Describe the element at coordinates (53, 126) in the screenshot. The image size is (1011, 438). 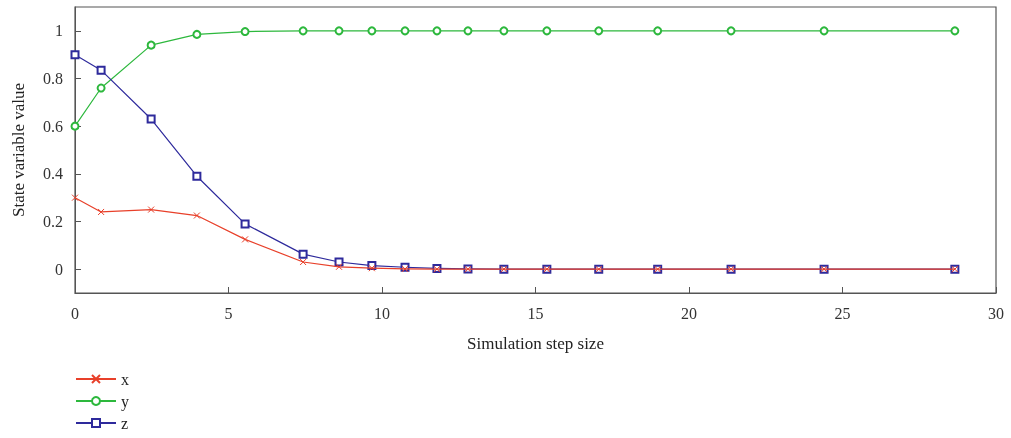
I see `y-tick-label: 0.6` at that location.